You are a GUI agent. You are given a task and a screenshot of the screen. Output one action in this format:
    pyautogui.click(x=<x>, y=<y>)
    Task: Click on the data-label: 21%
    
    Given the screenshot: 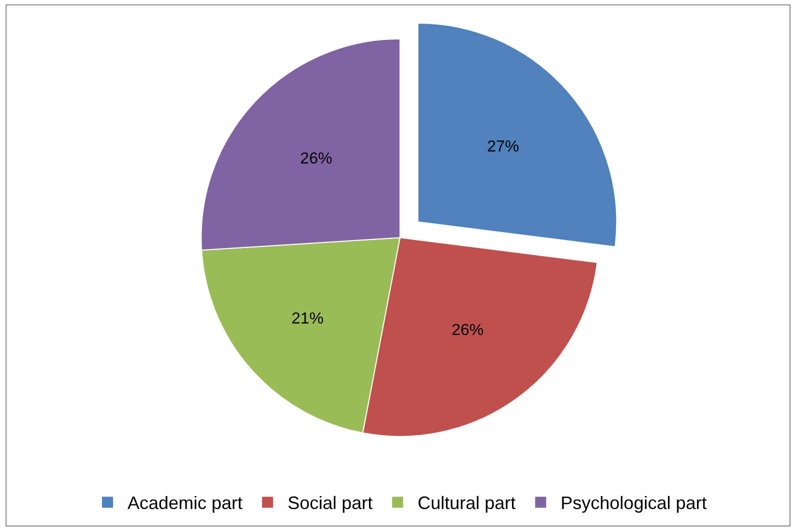 What is the action you would take?
    pyautogui.click(x=308, y=319)
    